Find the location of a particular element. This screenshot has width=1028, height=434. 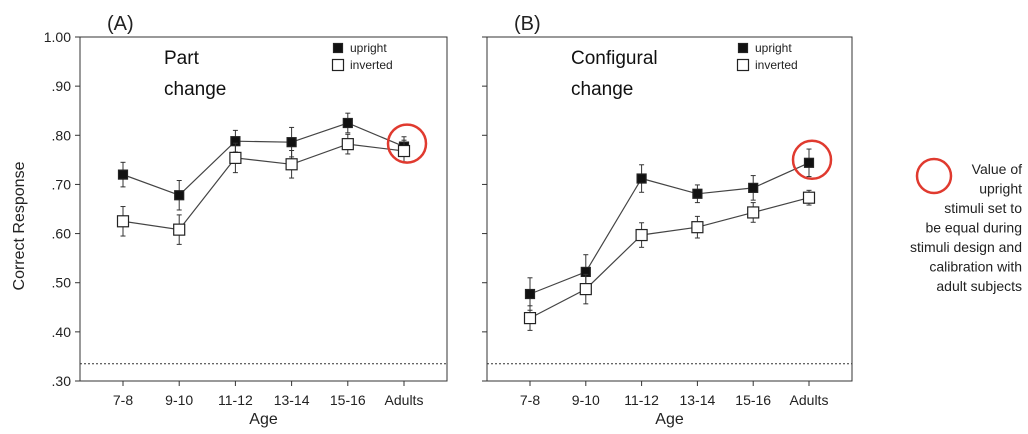

note-text-line: calibration with is located at coordinates (975, 267).